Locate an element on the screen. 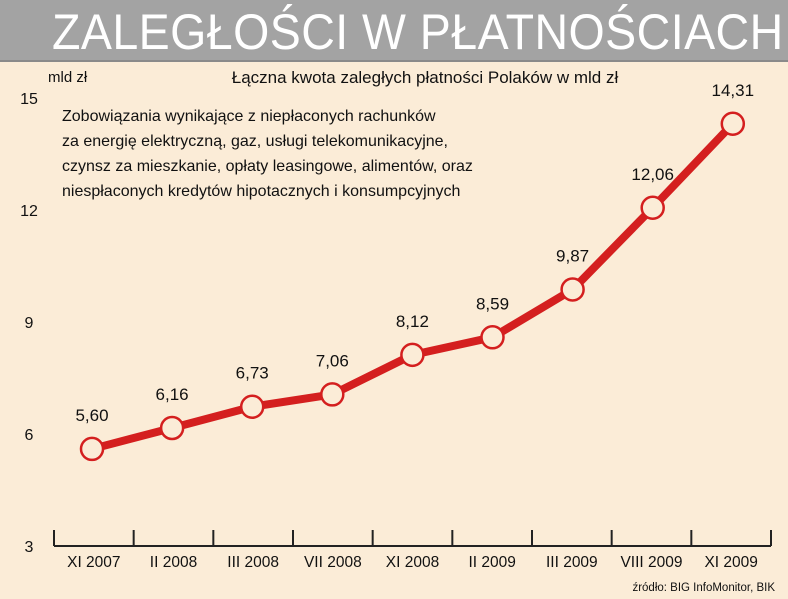 Image resolution: width=788 pixels, height=599 pixels. y-tick-label: 15 is located at coordinates (29, 99).